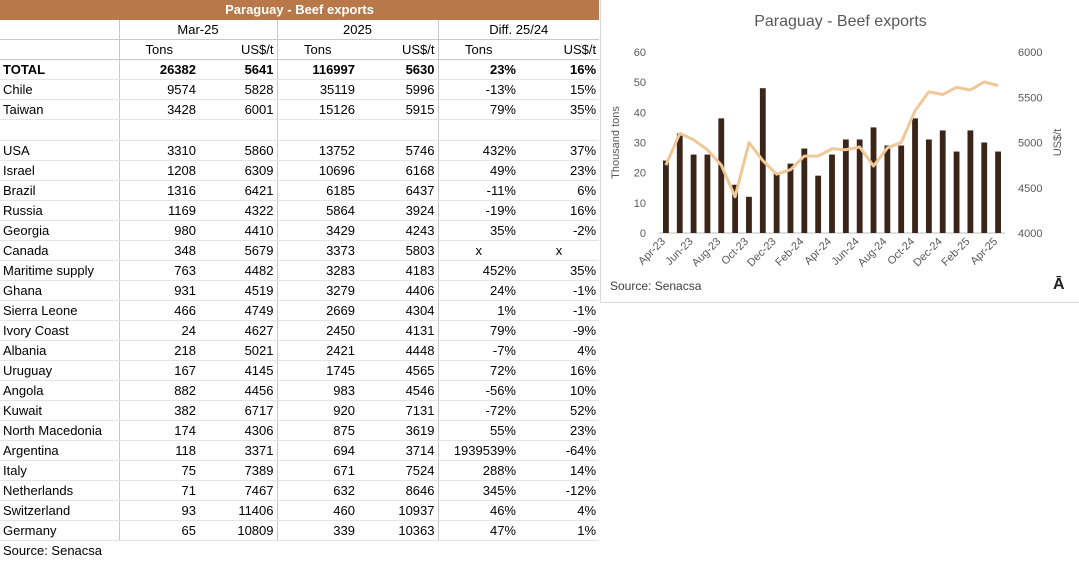 The height and width of the screenshot is (564, 1079). Describe the element at coordinates (158, 69) in the screenshot. I see `cell-mar25-tons: 26382` at that location.